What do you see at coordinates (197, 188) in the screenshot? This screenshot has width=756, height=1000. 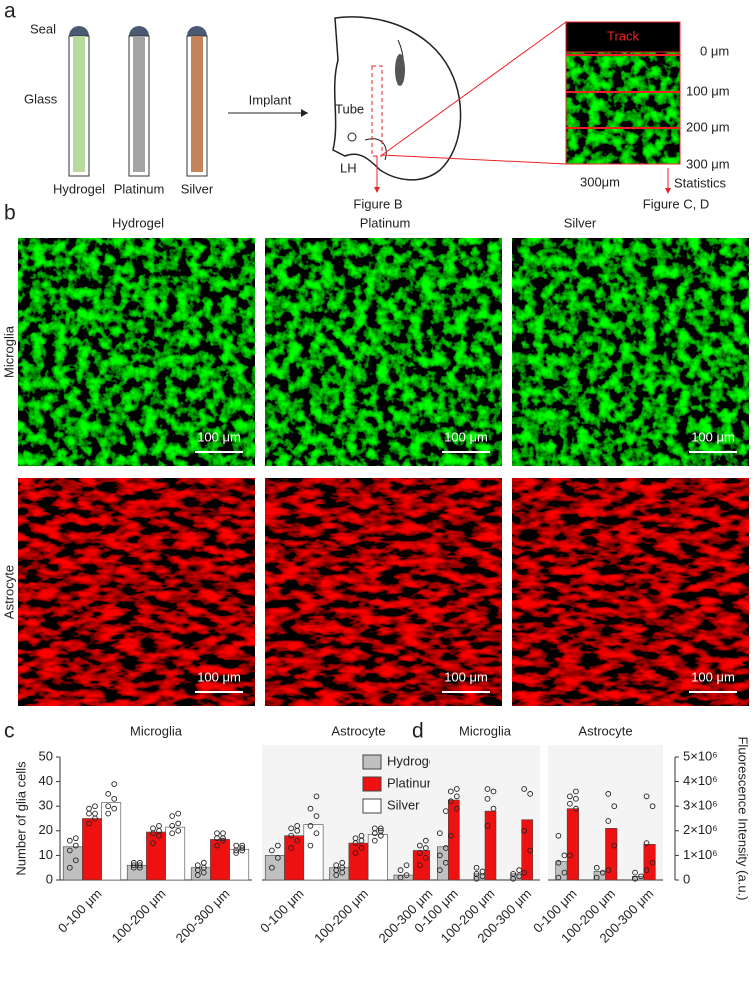 I see `tube-label: Silver` at bounding box center [197, 188].